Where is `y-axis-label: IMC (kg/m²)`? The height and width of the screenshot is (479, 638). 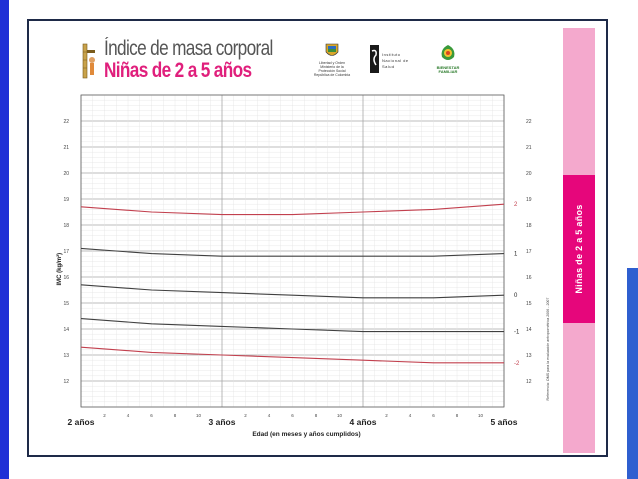
y-axis-label: IMC (kg/m²) is located at coordinates (59, 269).